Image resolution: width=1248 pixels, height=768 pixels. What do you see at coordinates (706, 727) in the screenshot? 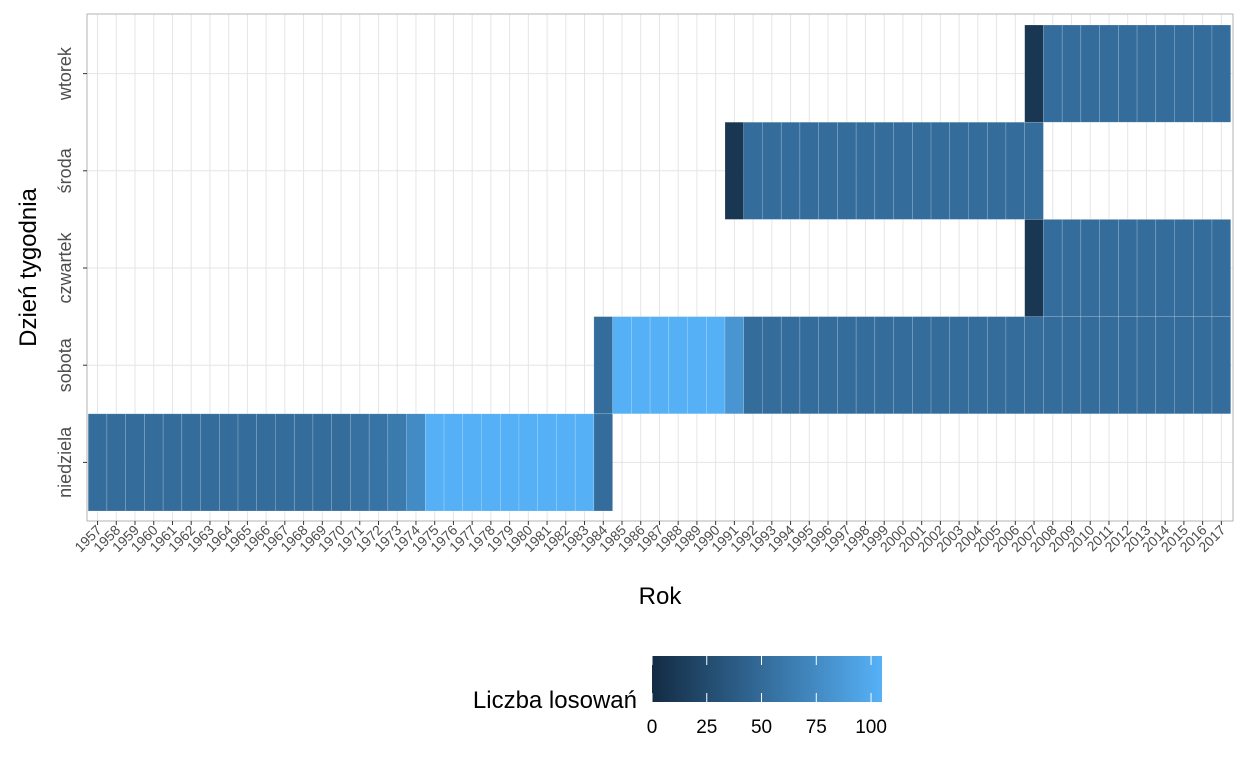
I see `legend-tick-label: 25` at bounding box center [706, 727].